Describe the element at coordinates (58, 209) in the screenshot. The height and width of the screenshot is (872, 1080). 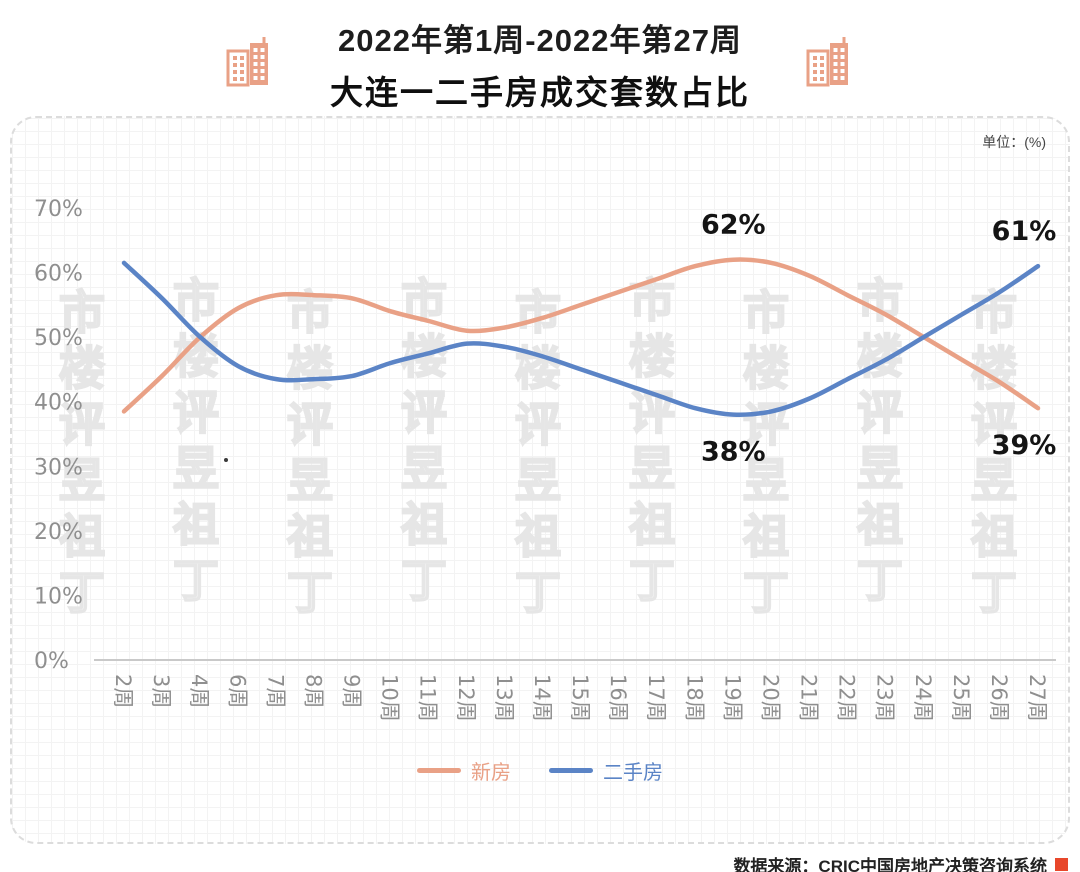
I see `svg-text: 70%` at that location.